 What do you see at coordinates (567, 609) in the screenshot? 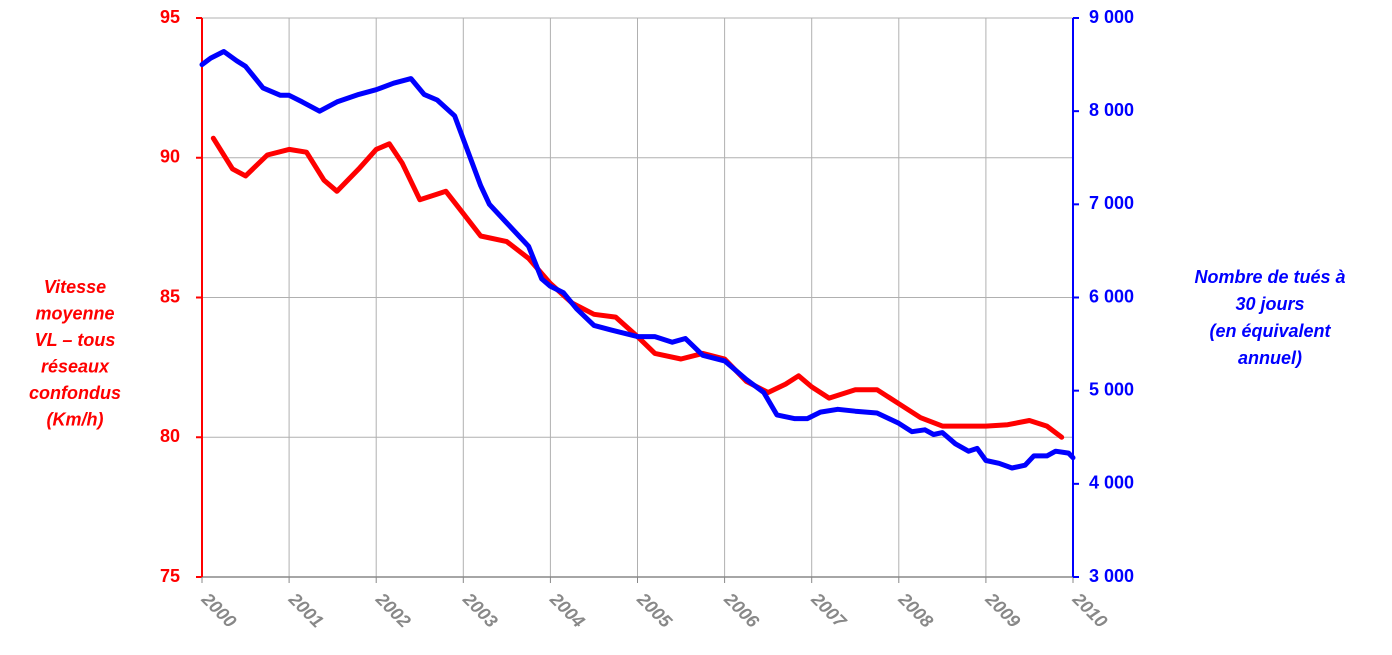
I see `x-tick-label: 2004` at bounding box center [567, 609].